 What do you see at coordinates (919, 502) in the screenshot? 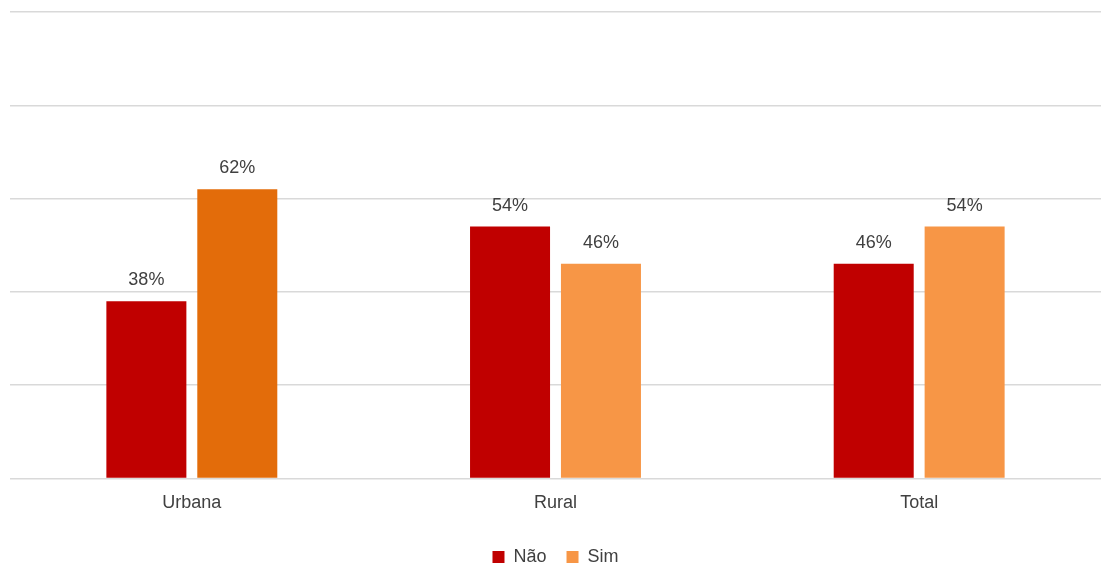
I see `x-tick-label: Total` at bounding box center [919, 502].